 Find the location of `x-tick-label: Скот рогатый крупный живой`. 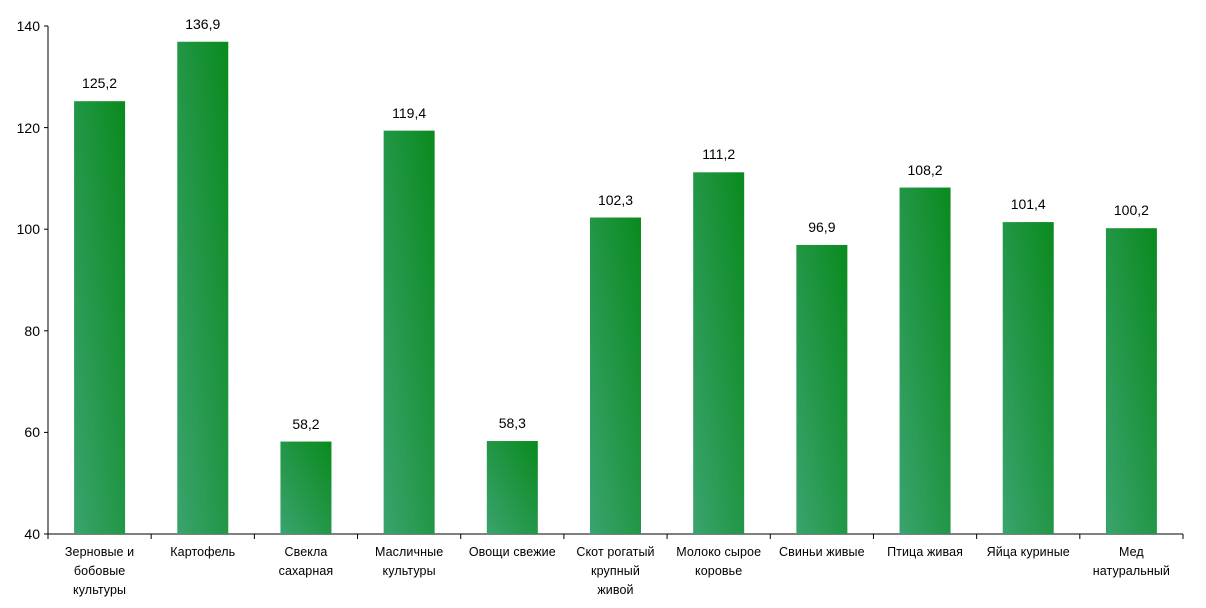

x-tick-label: Скот рогатый крупный живой is located at coordinates (615, 571).